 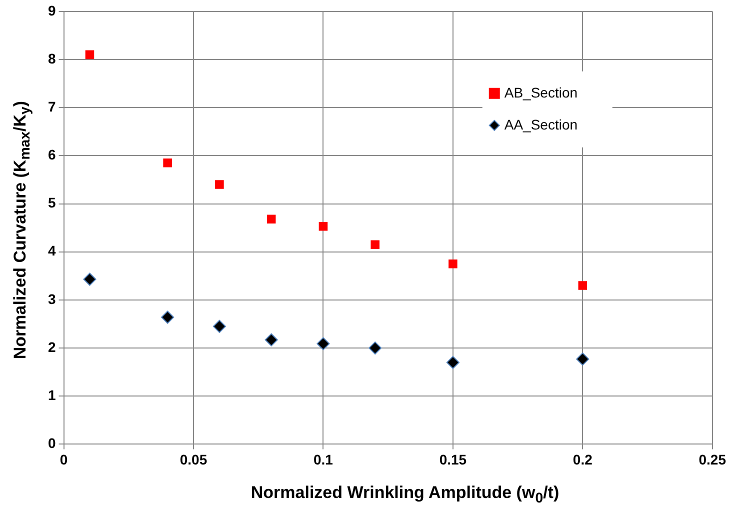 What do you see at coordinates (52, 202) in the screenshot?
I see `y-tick-label: 5` at bounding box center [52, 202].